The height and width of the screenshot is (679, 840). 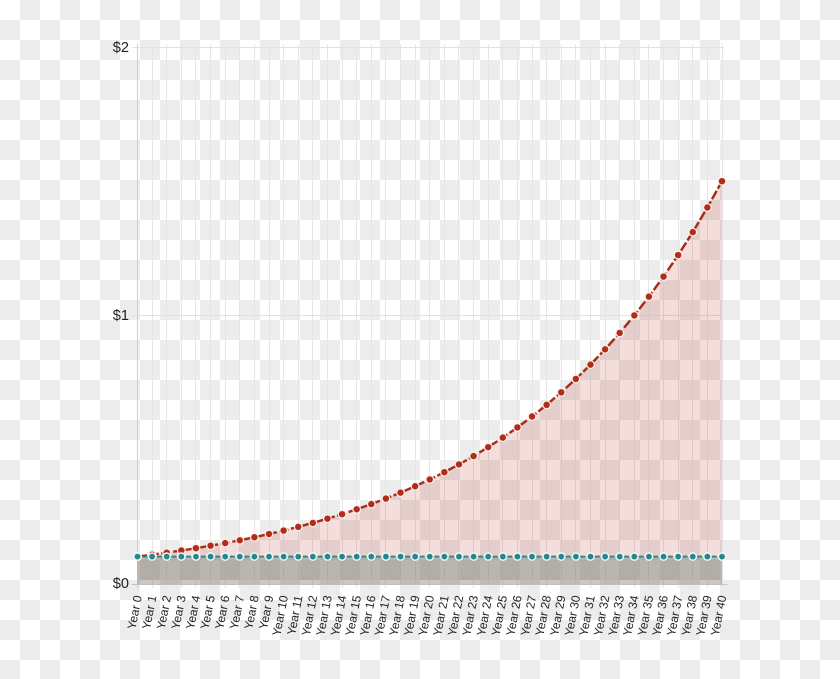 I want to click on svg-text: Year 0, so click(x=135, y=612).